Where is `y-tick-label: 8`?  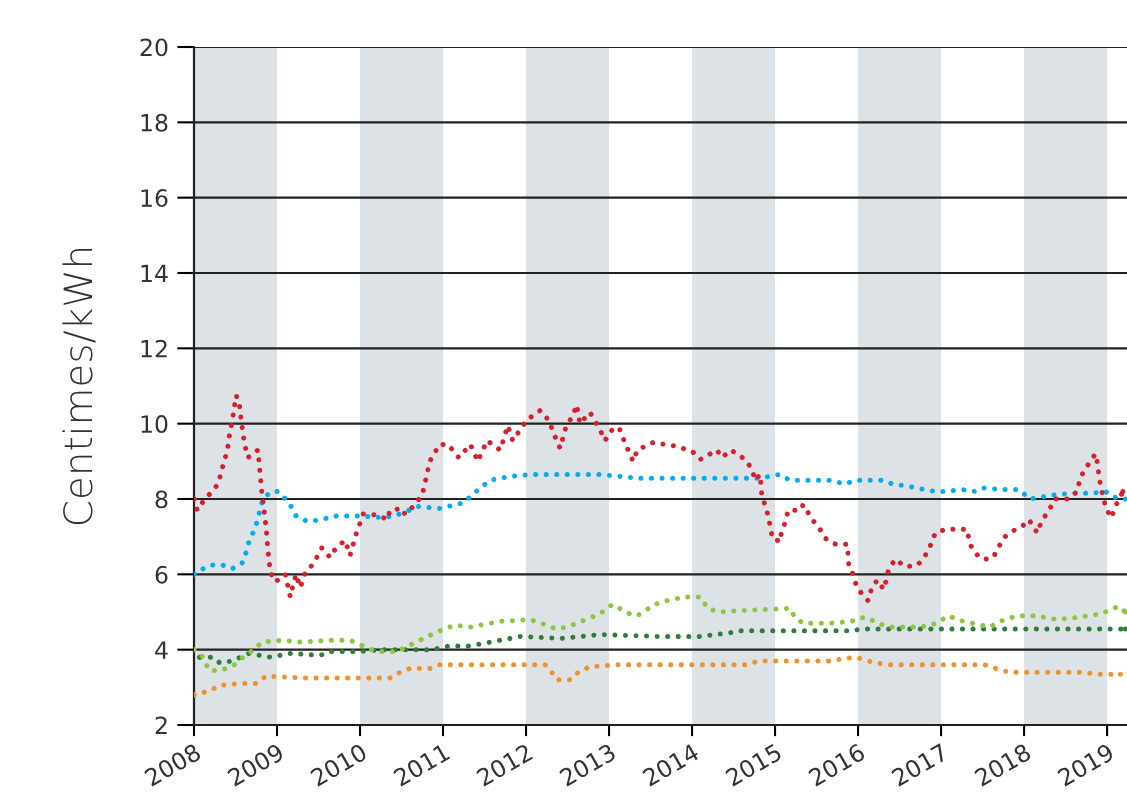
y-tick-label: 8 is located at coordinates (161, 499).